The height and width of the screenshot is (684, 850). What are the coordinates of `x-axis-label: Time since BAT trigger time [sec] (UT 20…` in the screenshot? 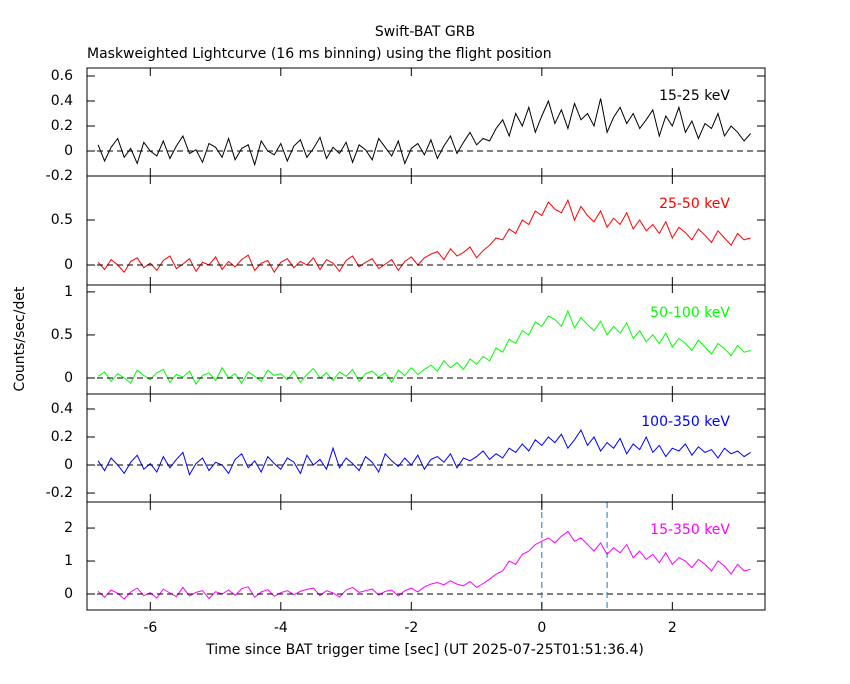 It's located at (424, 650).